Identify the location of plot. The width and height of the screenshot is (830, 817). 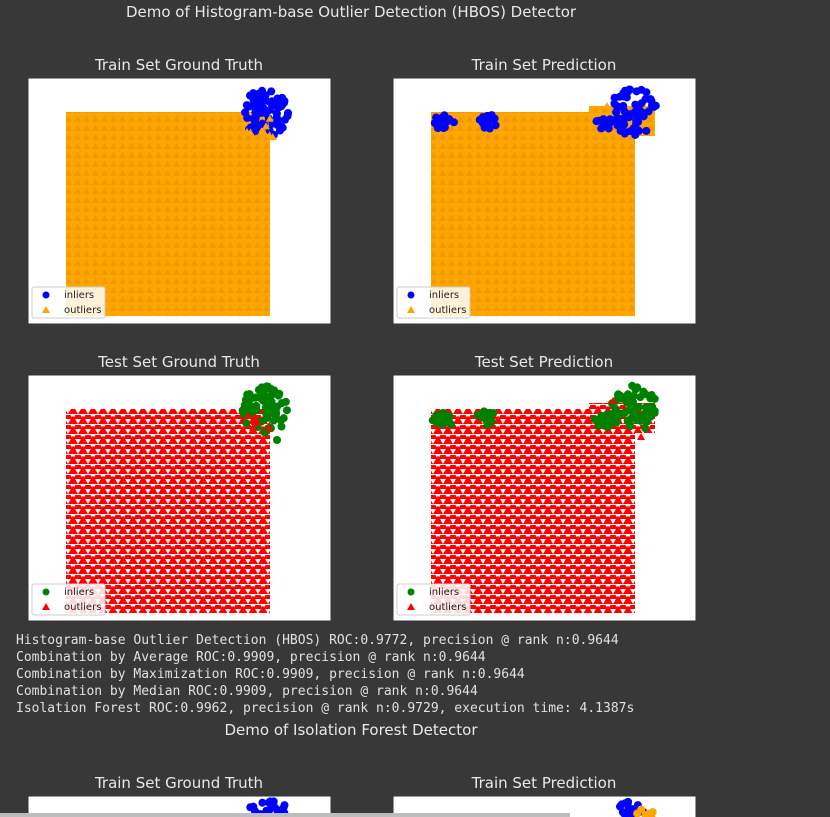
(179, 806).